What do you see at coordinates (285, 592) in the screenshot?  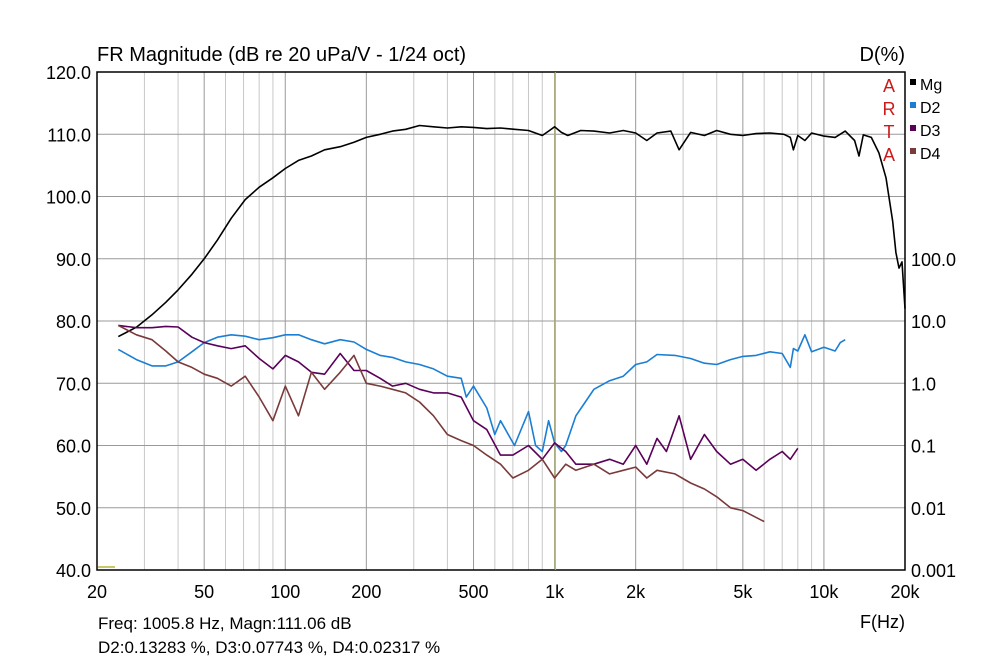 I see `x-tick-label: 100` at bounding box center [285, 592].